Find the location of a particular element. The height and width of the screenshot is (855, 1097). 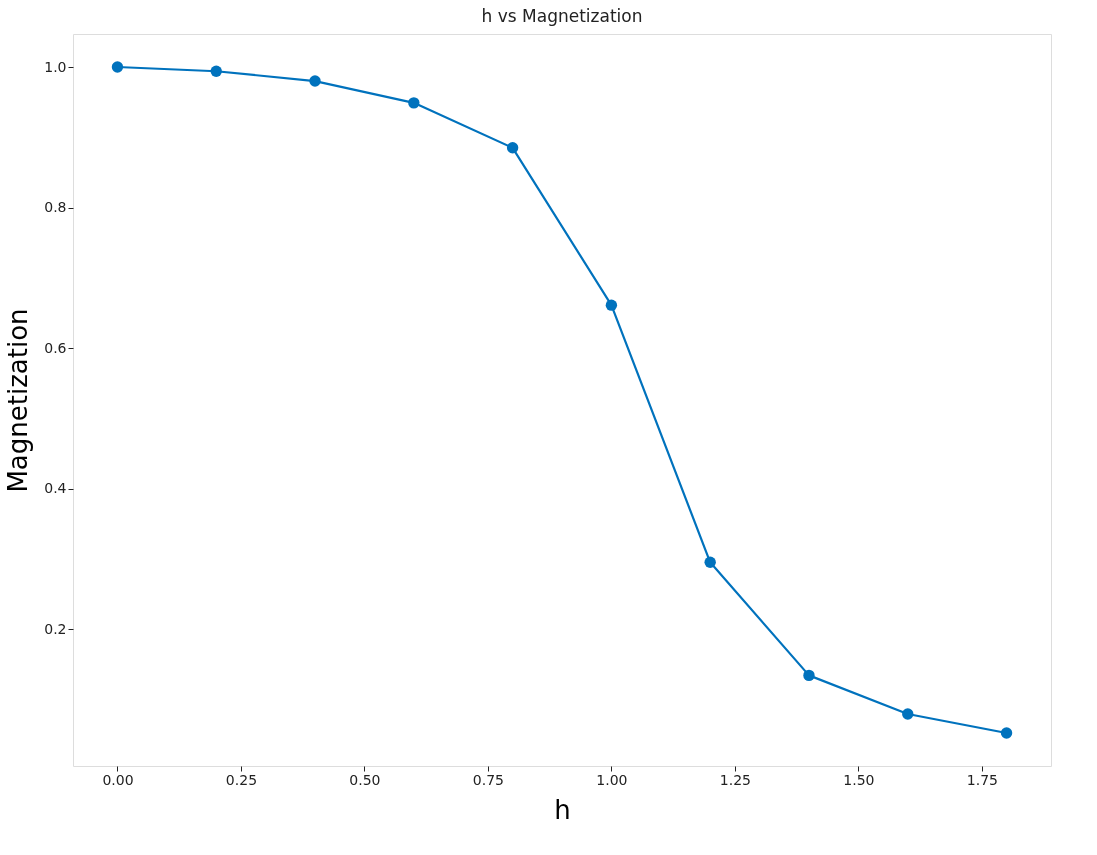

chart-title: h vs Magnetization is located at coordinates (562, 16).